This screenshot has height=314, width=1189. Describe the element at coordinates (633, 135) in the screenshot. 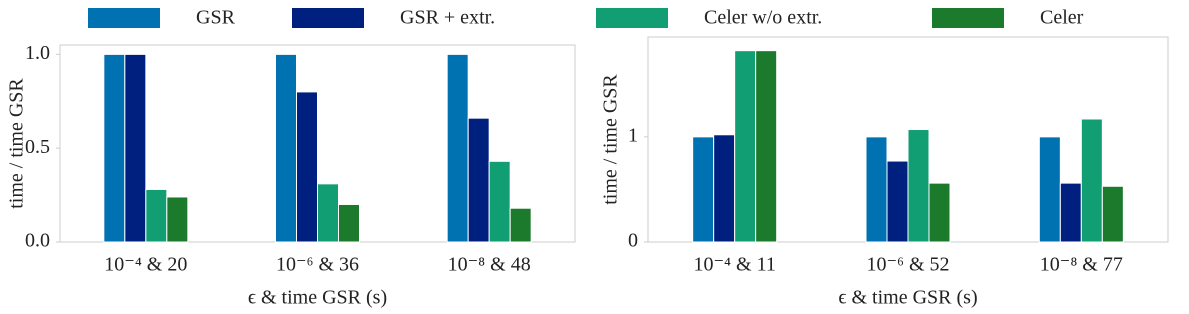

I see `y-tick-label: 1` at that location.